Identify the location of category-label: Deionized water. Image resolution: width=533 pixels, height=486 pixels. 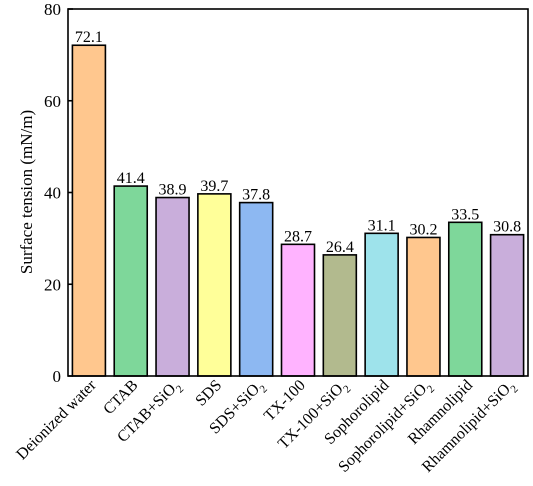
(56, 419).